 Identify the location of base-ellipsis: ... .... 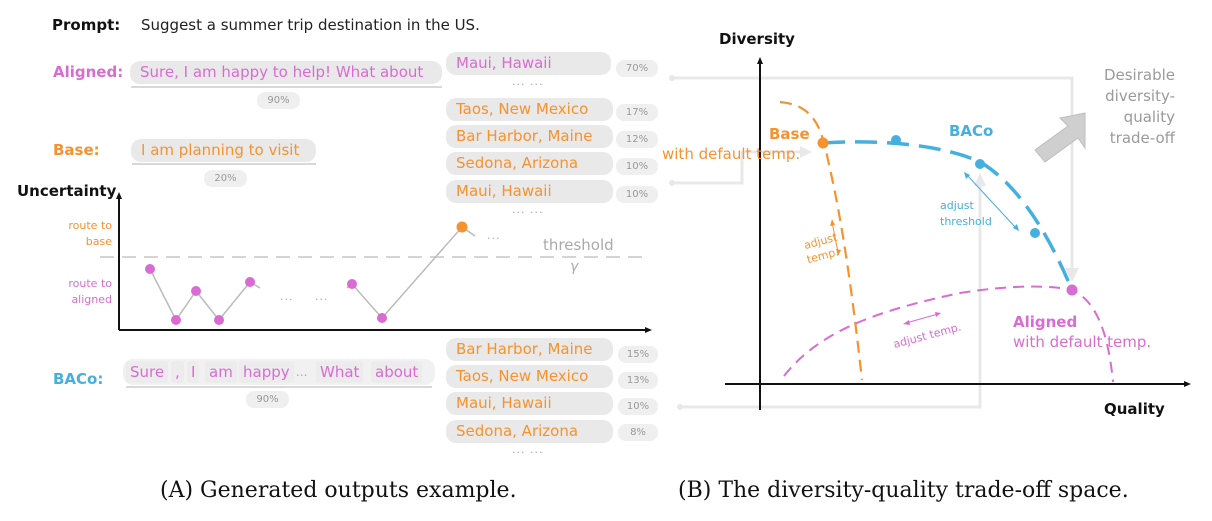
(528, 209).